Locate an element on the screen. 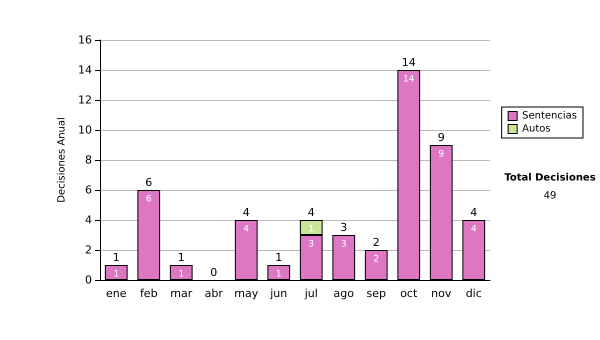 This screenshot has width=600, height=340. y-tick-label: 10 is located at coordinates (85, 130).